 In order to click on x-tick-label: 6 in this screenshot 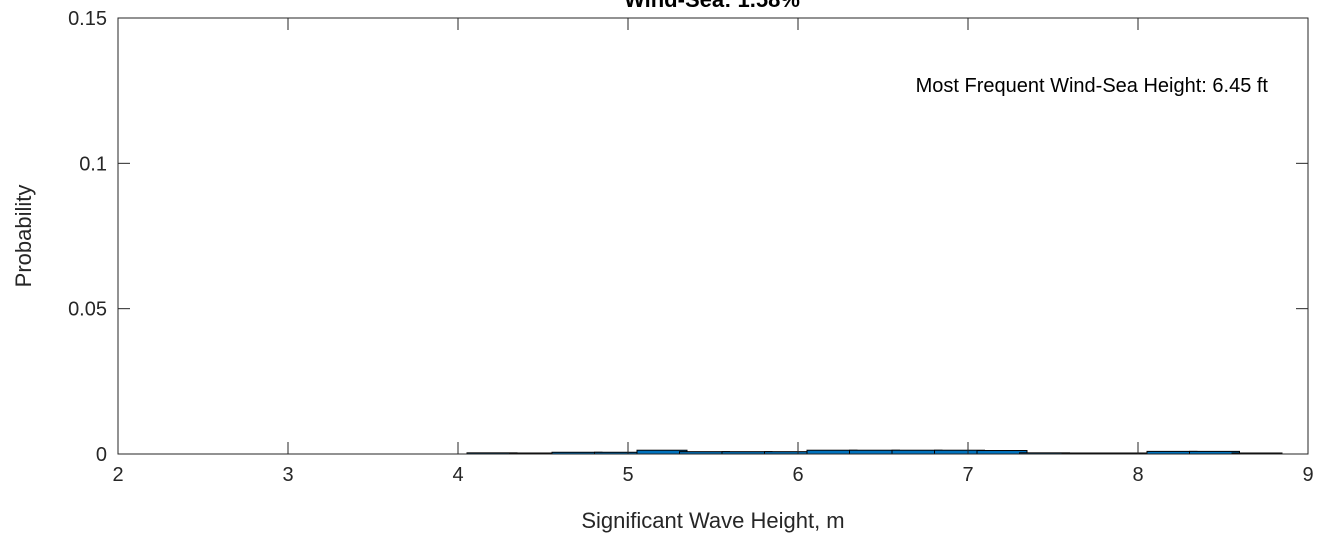, I will do `click(797, 475)`.